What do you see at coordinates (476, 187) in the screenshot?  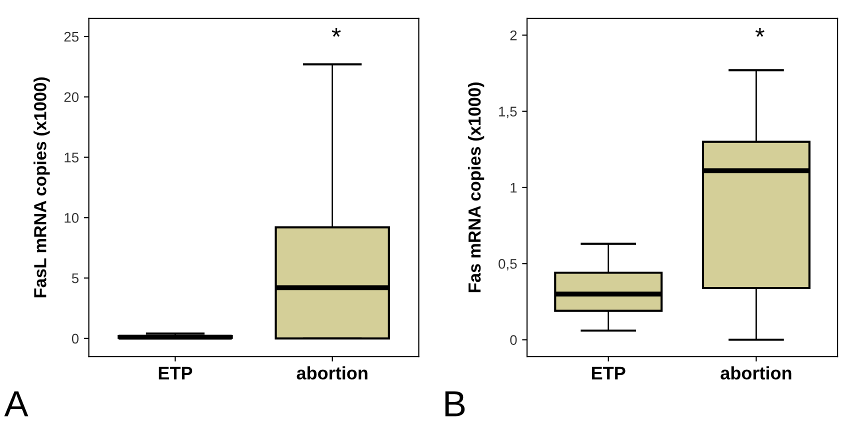 I see `y-axis-title: Fas mRNA copies (x1000)` at bounding box center [476, 187].